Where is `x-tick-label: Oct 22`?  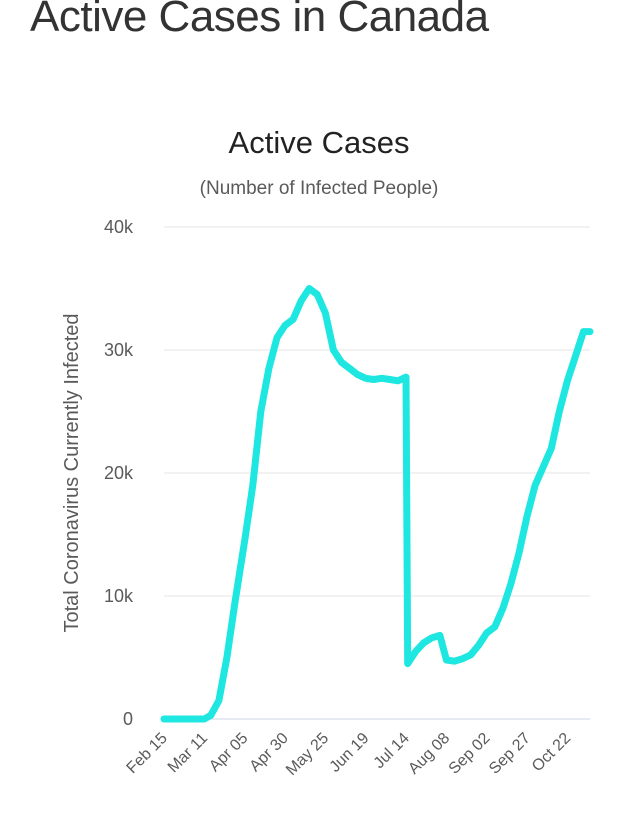
x-tick-label: Oct 22 is located at coordinates (551, 752).